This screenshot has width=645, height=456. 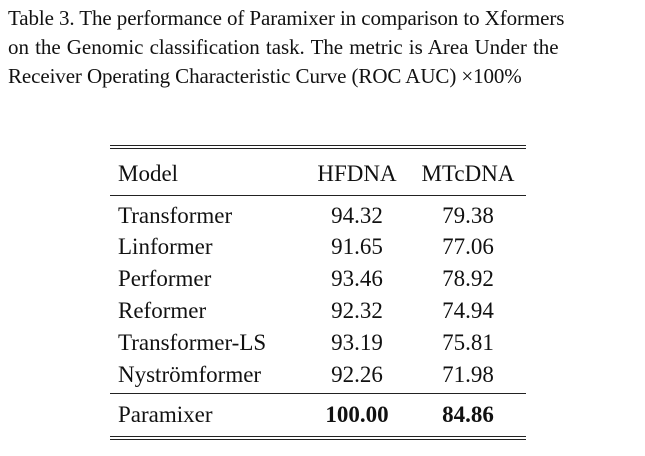 What do you see at coordinates (468, 310) in the screenshot?
I see `row-mtcdna: 74.94` at bounding box center [468, 310].